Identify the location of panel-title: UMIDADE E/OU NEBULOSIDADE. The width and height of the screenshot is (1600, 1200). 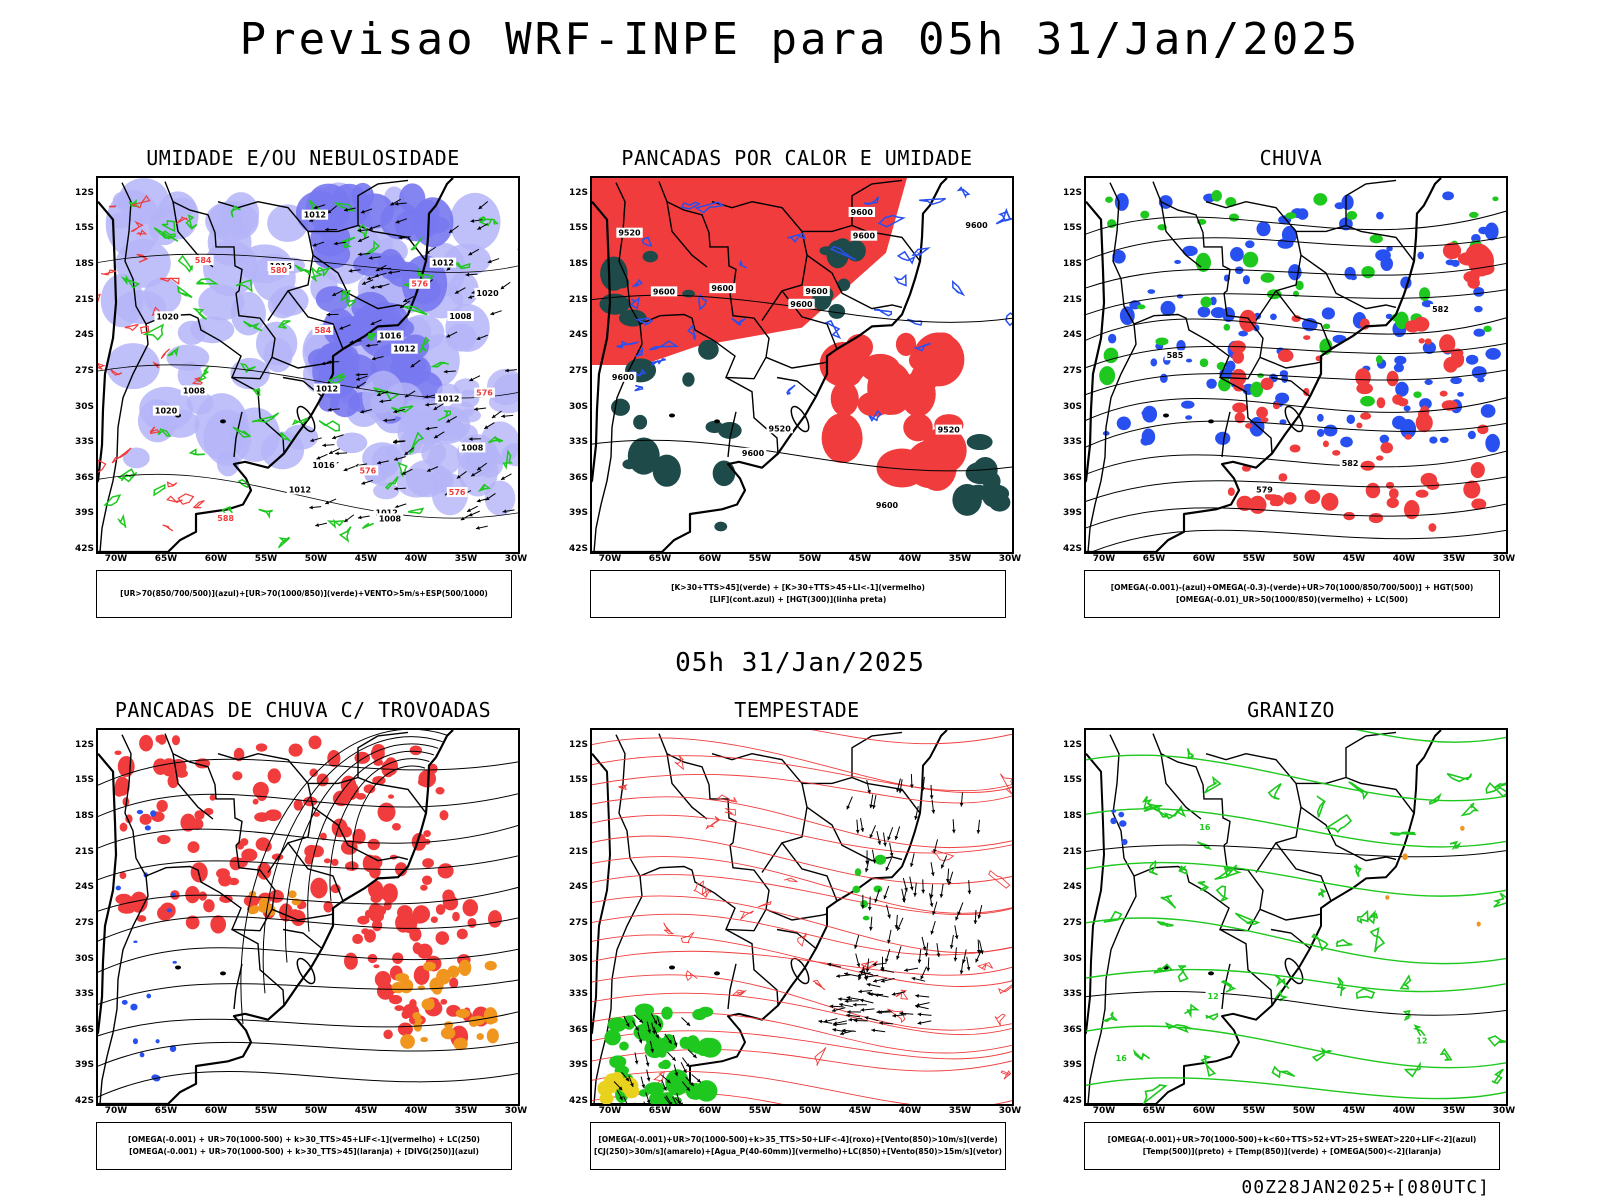
(303, 158).